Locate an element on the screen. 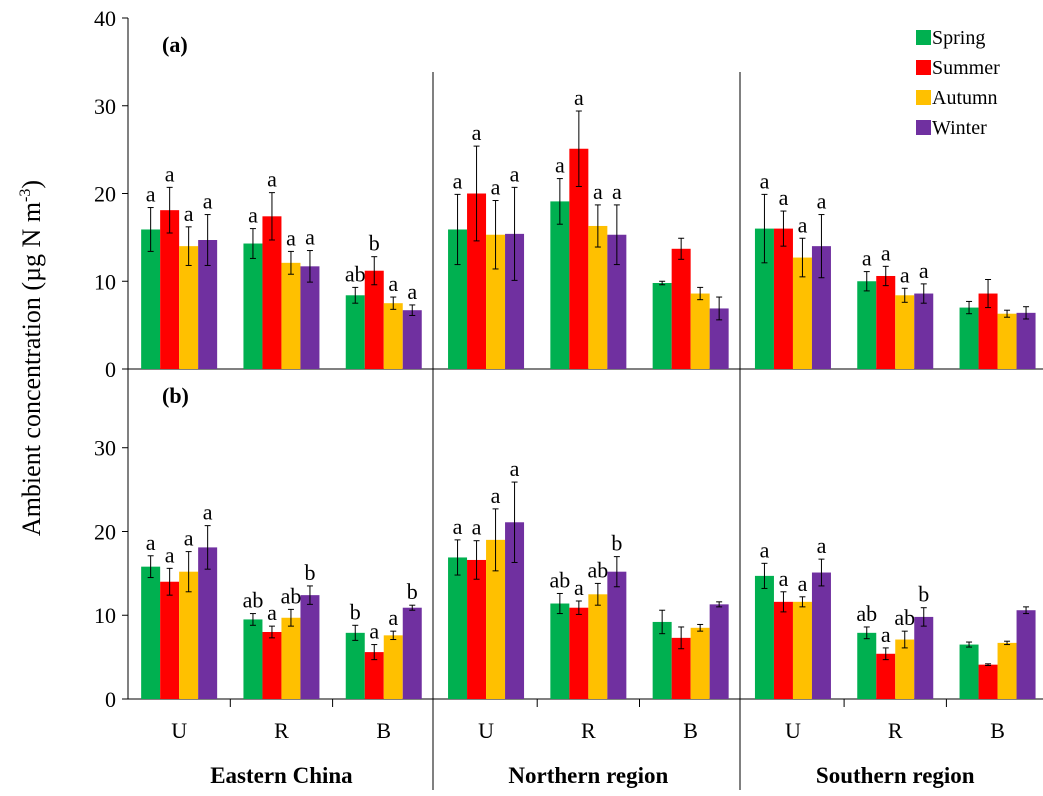  legend-label: Autumn is located at coordinates (965, 98).